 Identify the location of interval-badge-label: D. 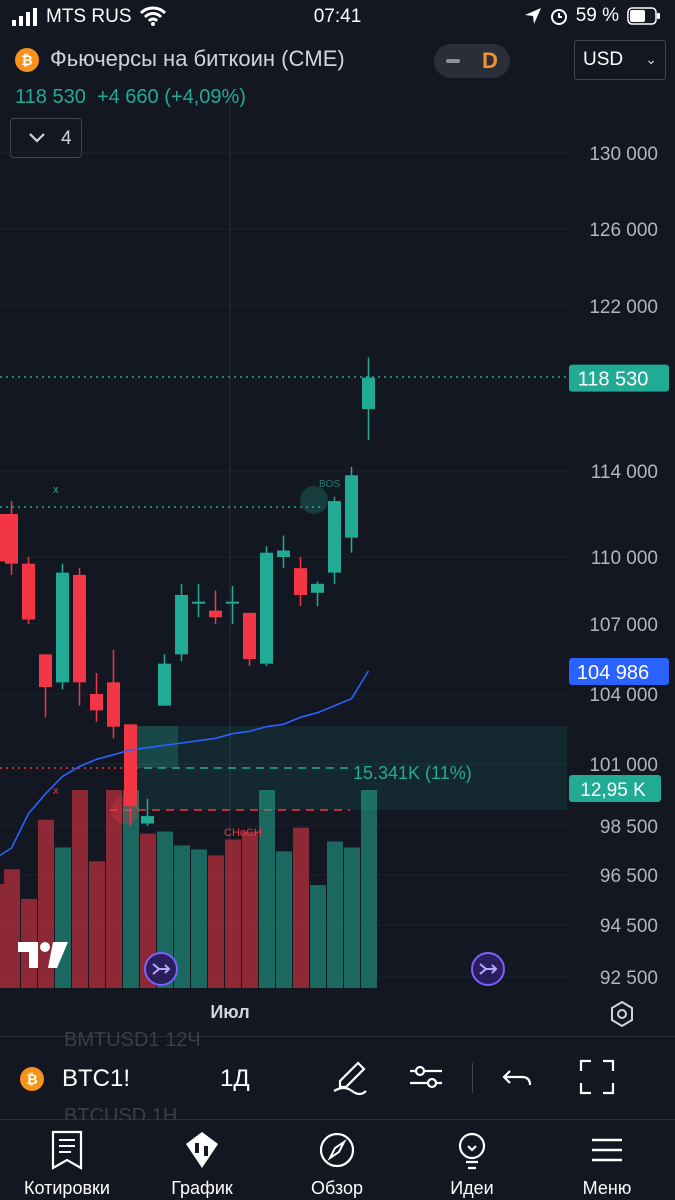
(490, 60).